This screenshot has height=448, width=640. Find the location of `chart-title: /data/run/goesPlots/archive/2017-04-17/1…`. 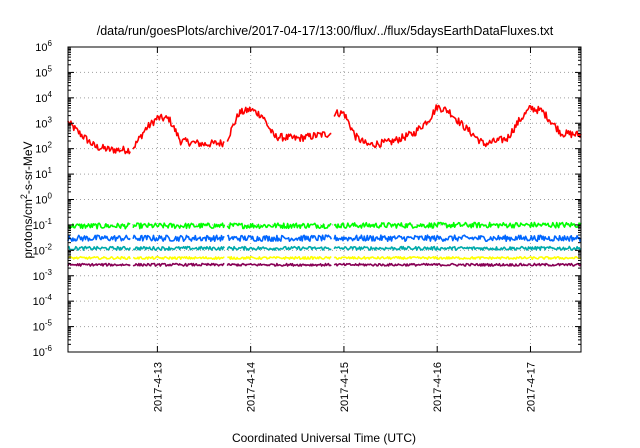

chart-title: /data/run/goesPlots/archive/2017-04-17/1… is located at coordinates (325, 31).